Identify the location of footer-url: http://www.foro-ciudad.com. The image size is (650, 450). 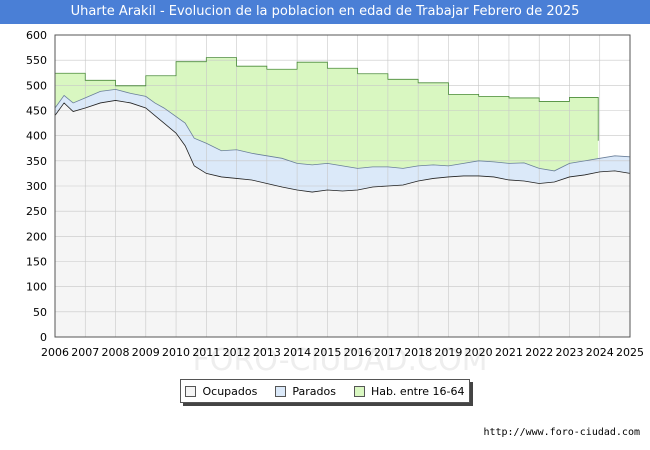
(561, 432).